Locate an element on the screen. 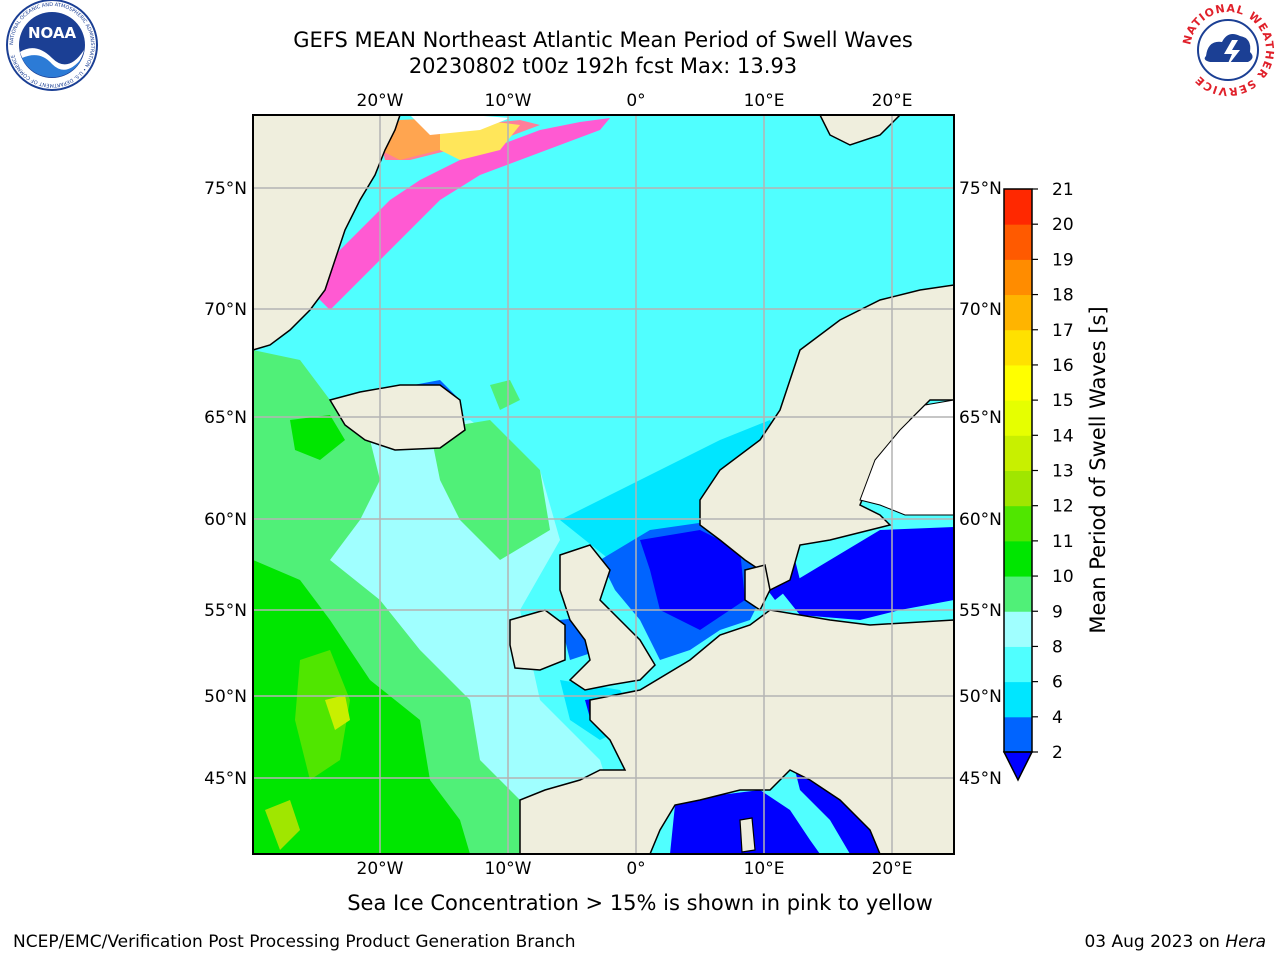  footer-host: Hera is located at coordinates (1245, 942).